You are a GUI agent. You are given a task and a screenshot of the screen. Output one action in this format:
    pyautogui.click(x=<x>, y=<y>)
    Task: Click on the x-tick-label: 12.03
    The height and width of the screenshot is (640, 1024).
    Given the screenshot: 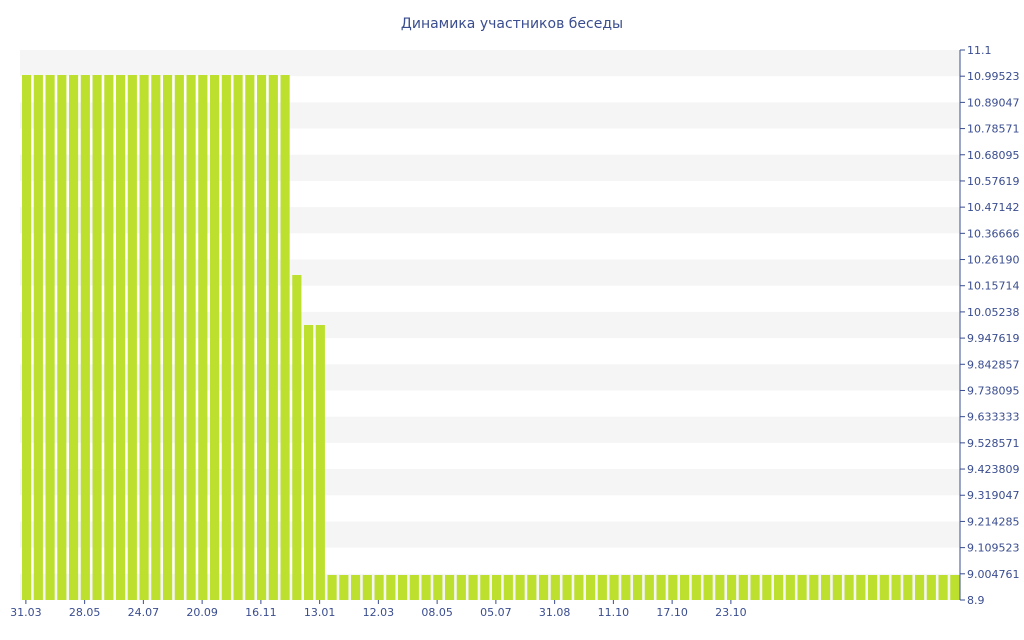 What is the action you would take?
    pyautogui.click(x=379, y=612)
    